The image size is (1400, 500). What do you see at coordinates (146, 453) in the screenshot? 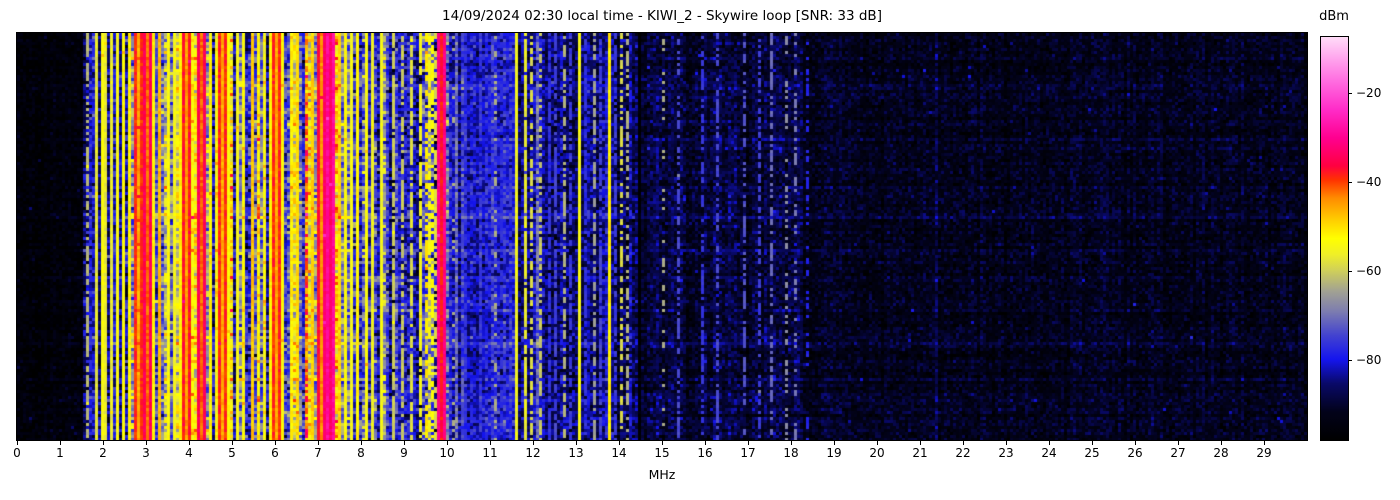
I see `x-tick-label: 3` at bounding box center [146, 453].